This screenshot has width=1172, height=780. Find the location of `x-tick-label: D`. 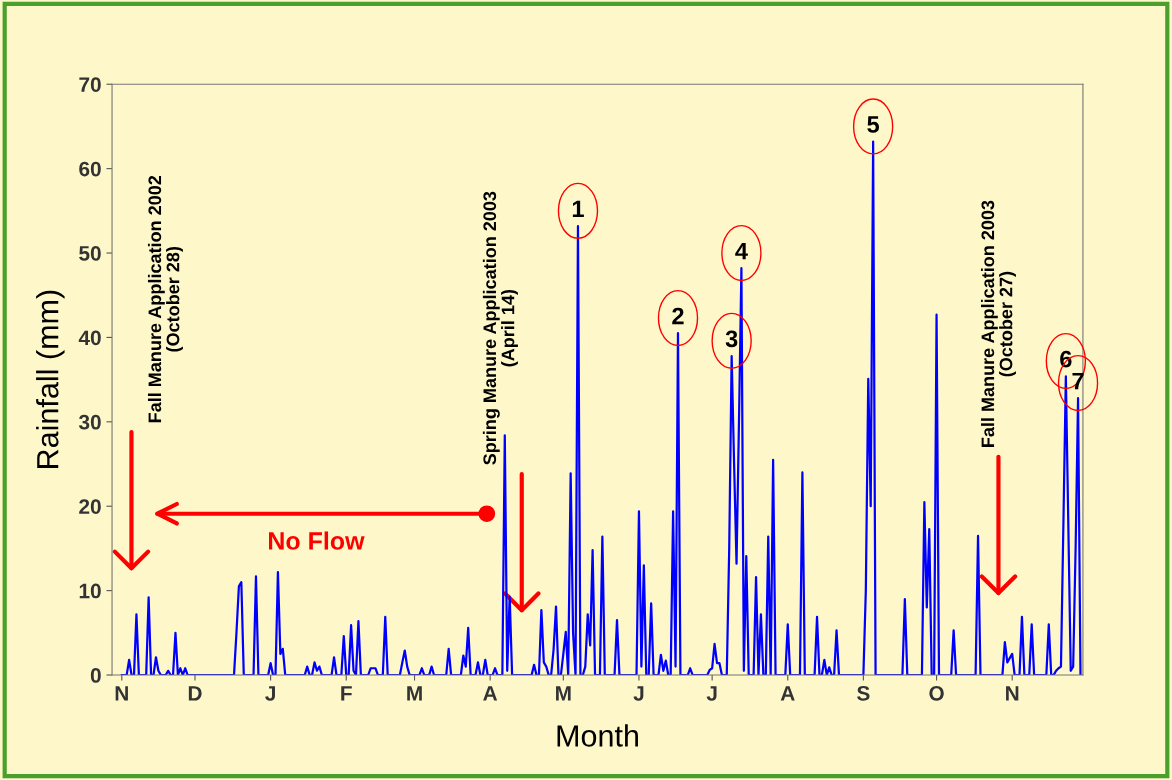

x-tick-label: D is located at coordinates (195, 693).